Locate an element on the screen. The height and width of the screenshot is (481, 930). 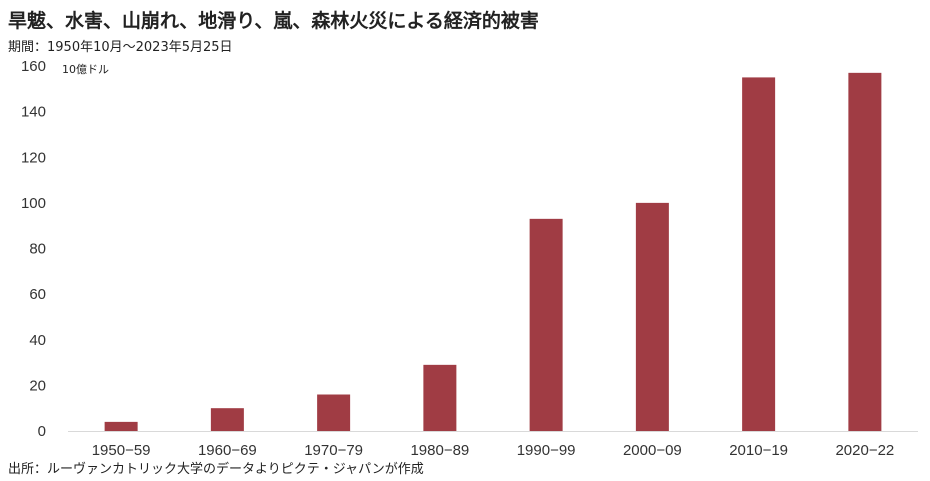
x-tick-label: 2020−22 is located at coordinates (864, 450).